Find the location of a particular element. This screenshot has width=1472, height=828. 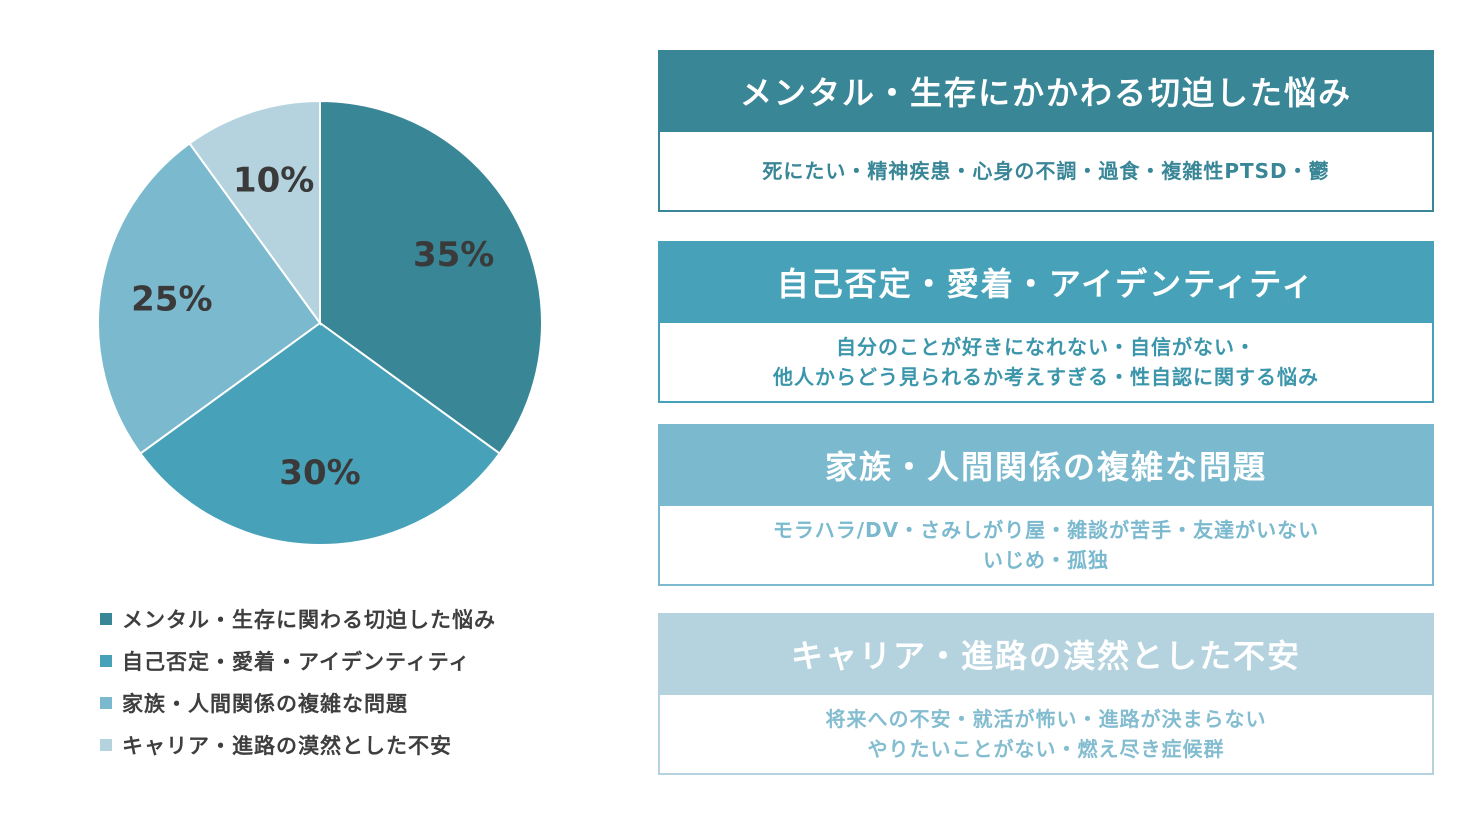

pie-slice-identity is located at coordinates (320, 433).